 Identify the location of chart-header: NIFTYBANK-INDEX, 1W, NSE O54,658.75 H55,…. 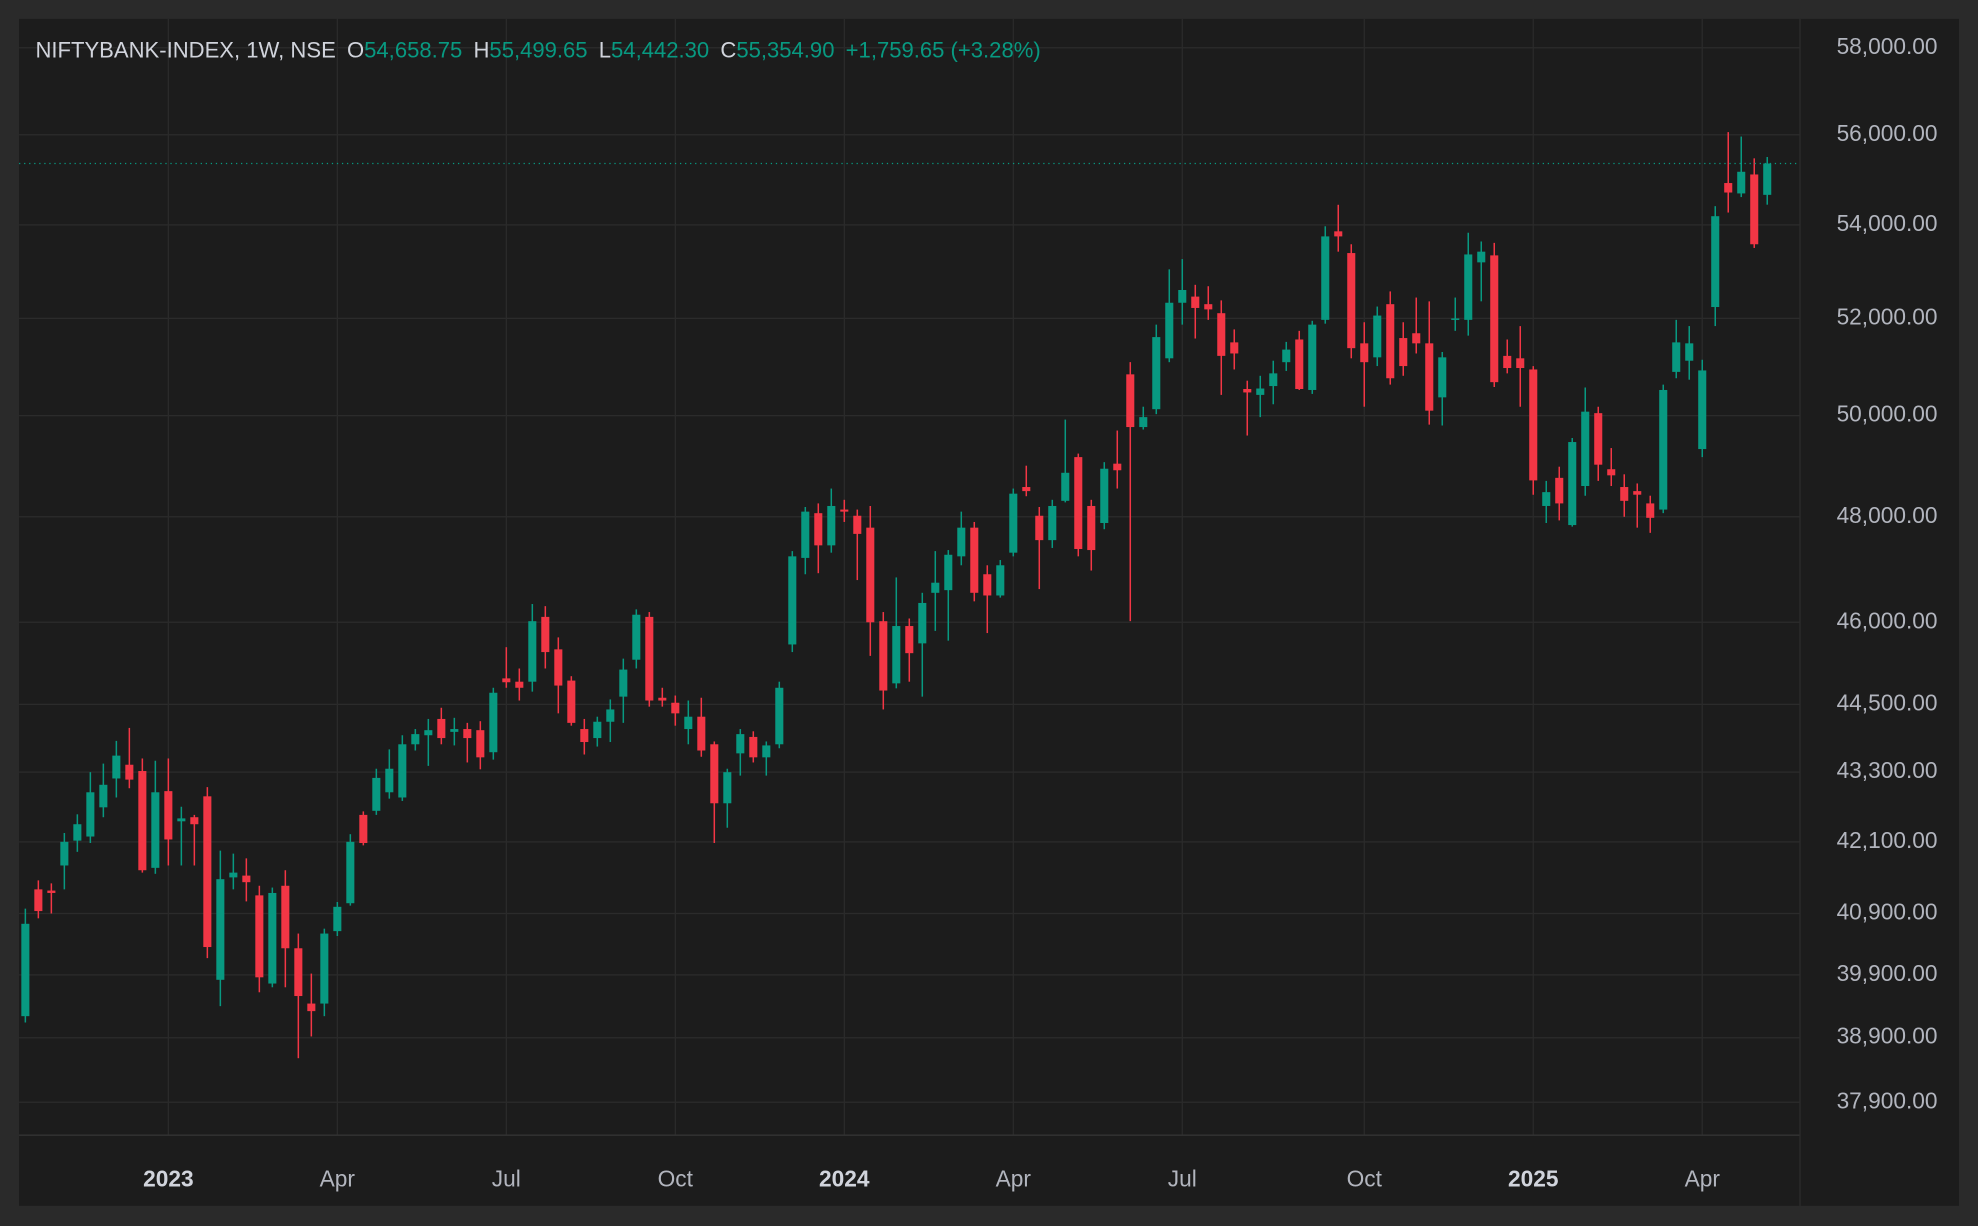
(537, 50).